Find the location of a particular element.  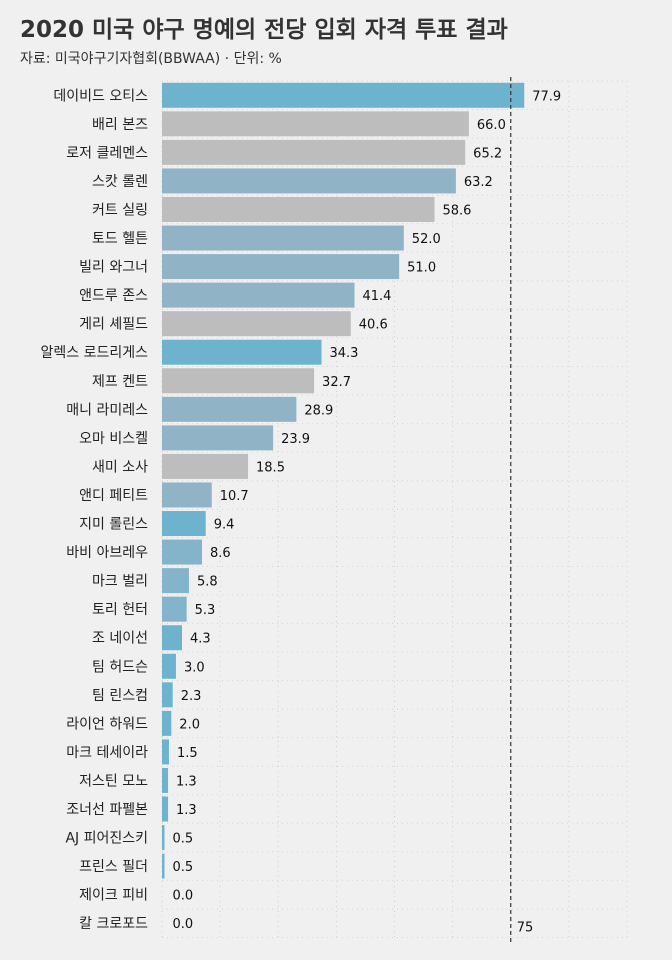

category-label: 게리 셰필드 is located at coordinates (113, 325).